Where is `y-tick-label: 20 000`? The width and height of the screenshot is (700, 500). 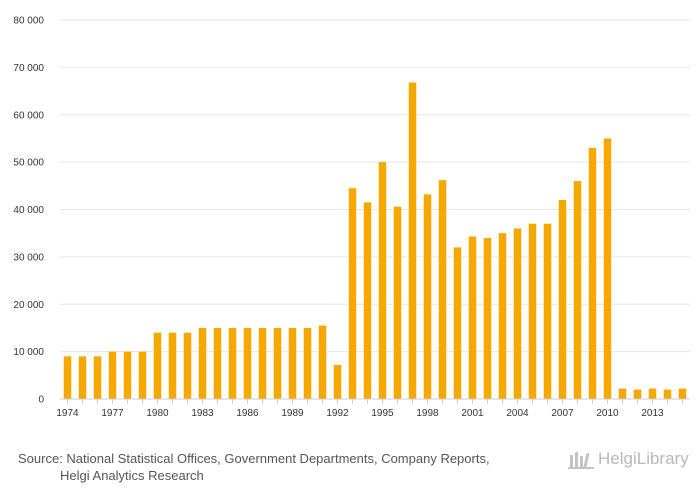
y-tick-label: 20 000 is located at coordinates (28, 305).